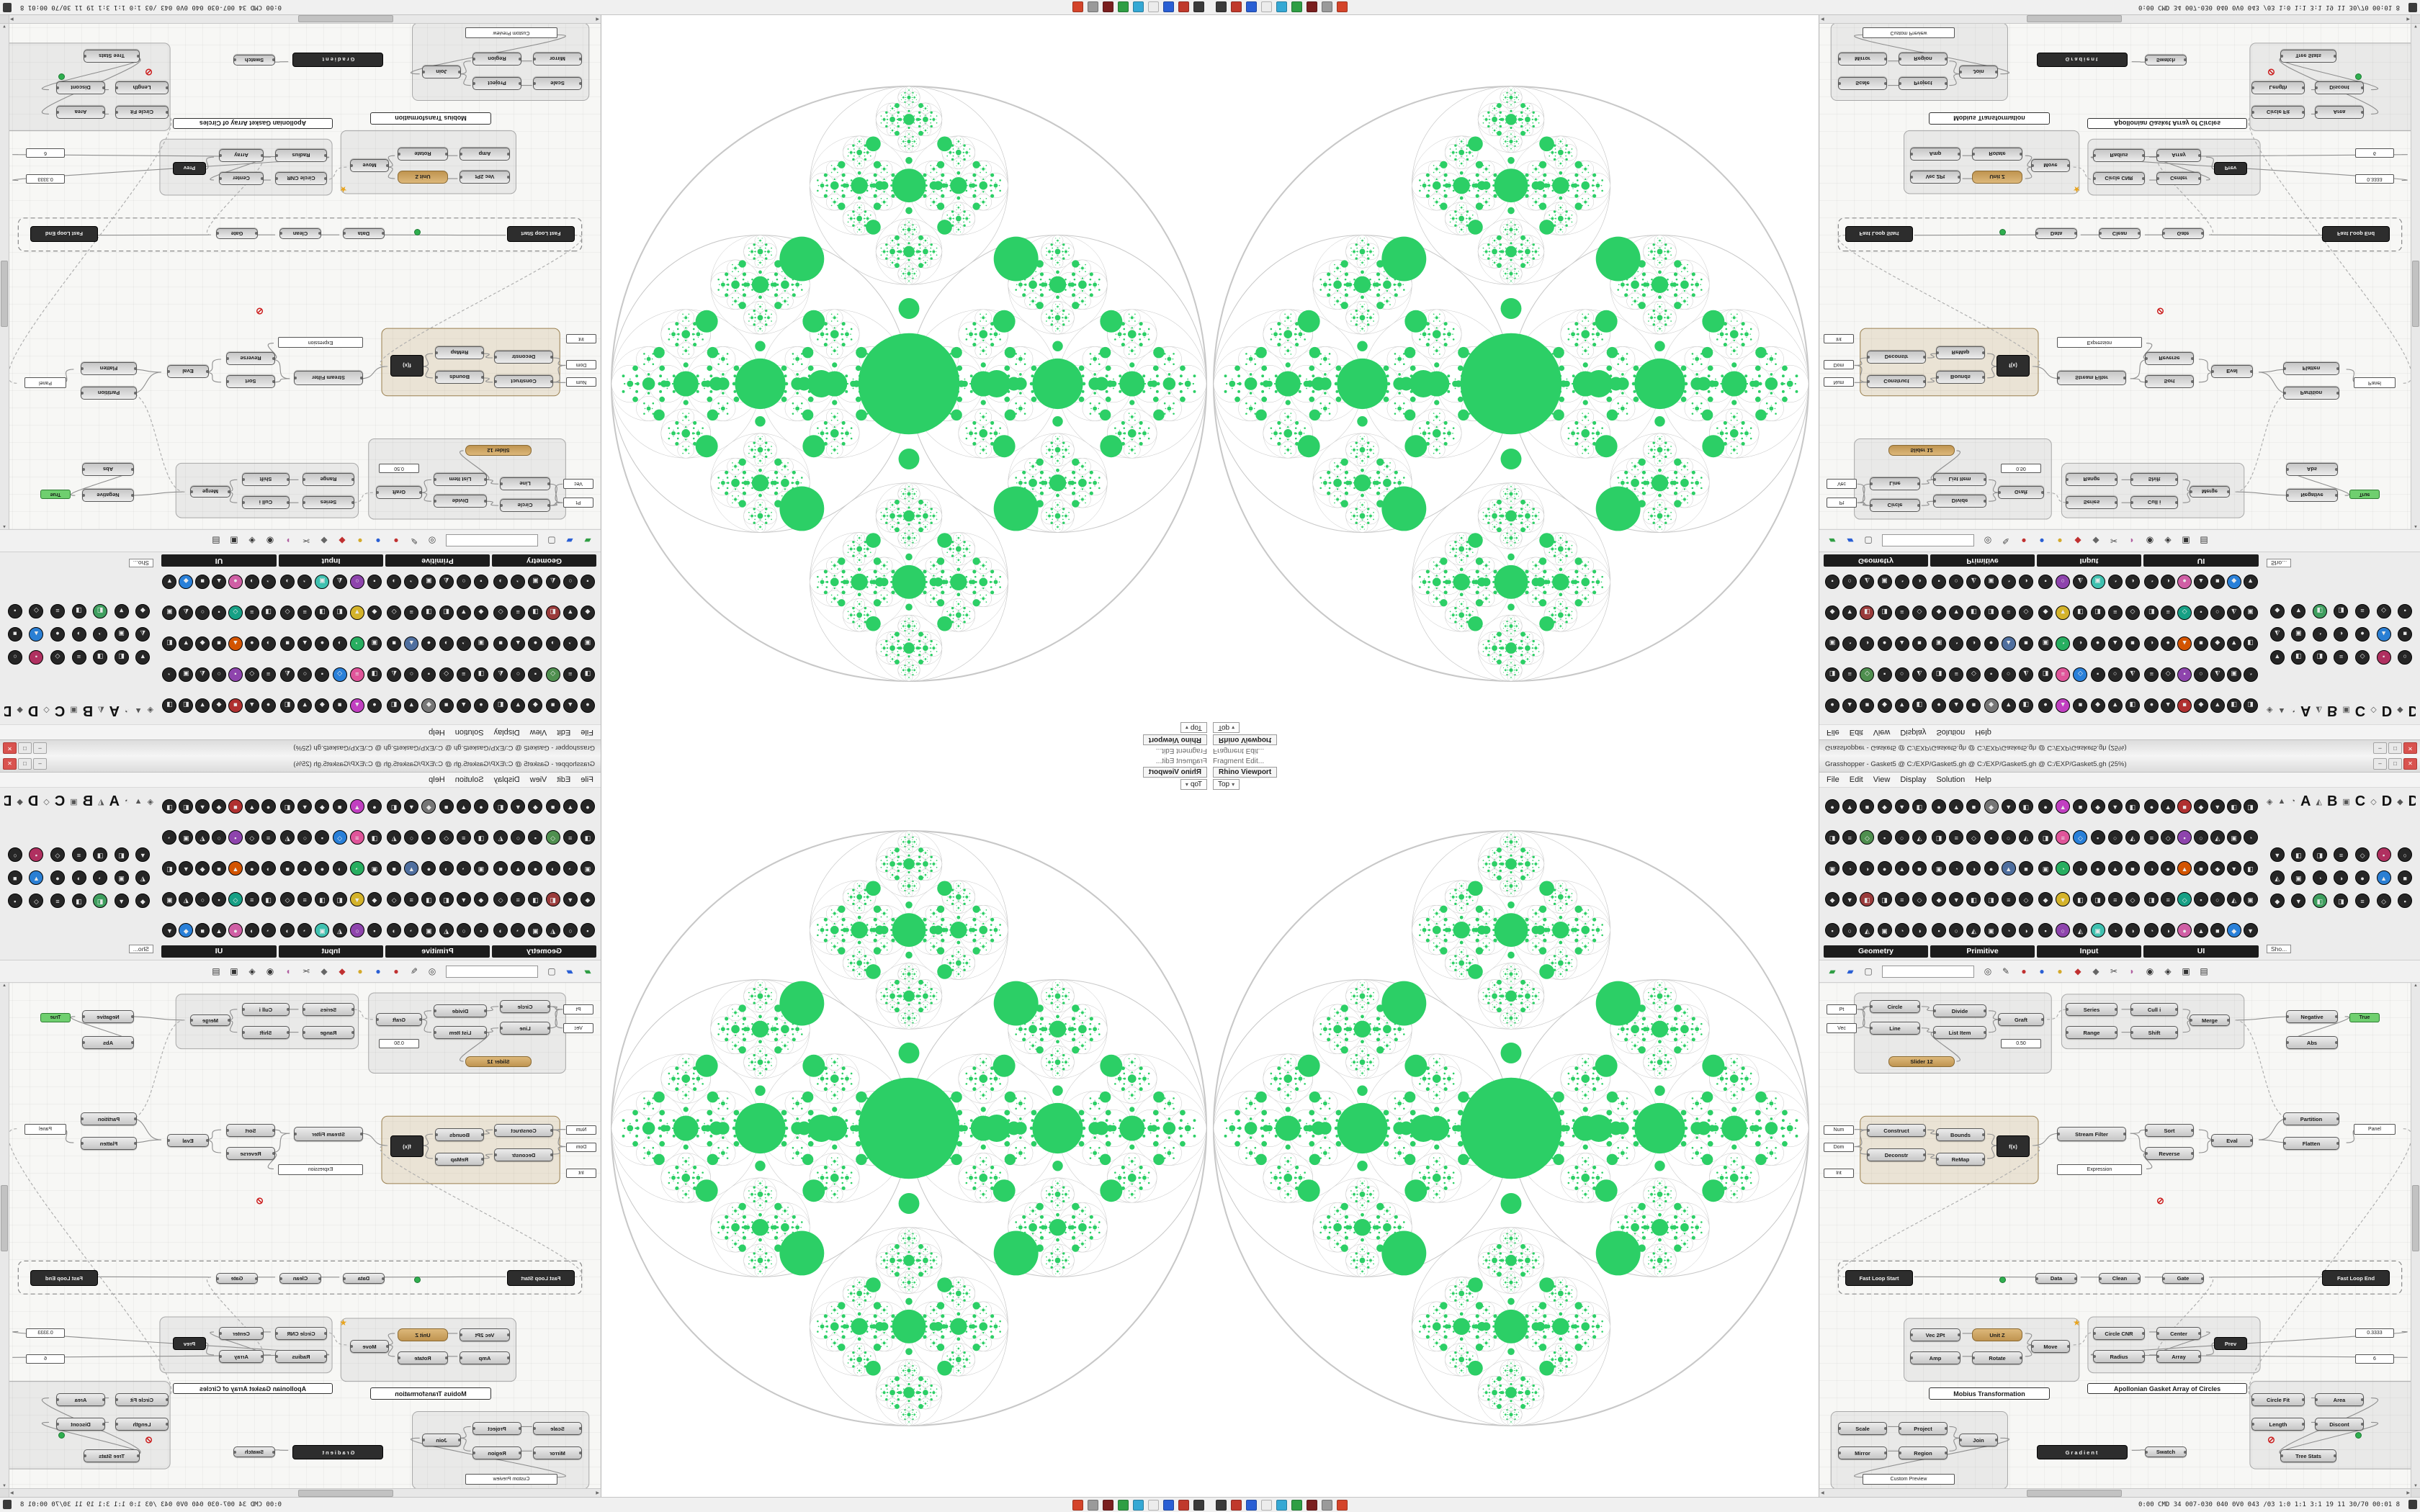 The image size is (2420, 1512). I want to click on display-red-icon: ●, so click(2024, 971).